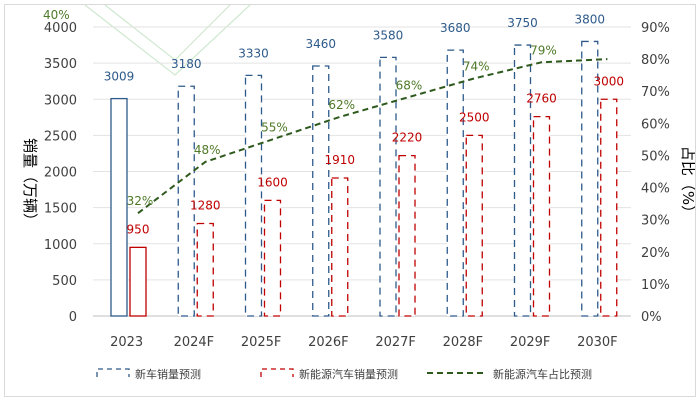 This screenshot has height=401, width=699. I want to click on new-car-value-label: 3800, so click(589, 19).